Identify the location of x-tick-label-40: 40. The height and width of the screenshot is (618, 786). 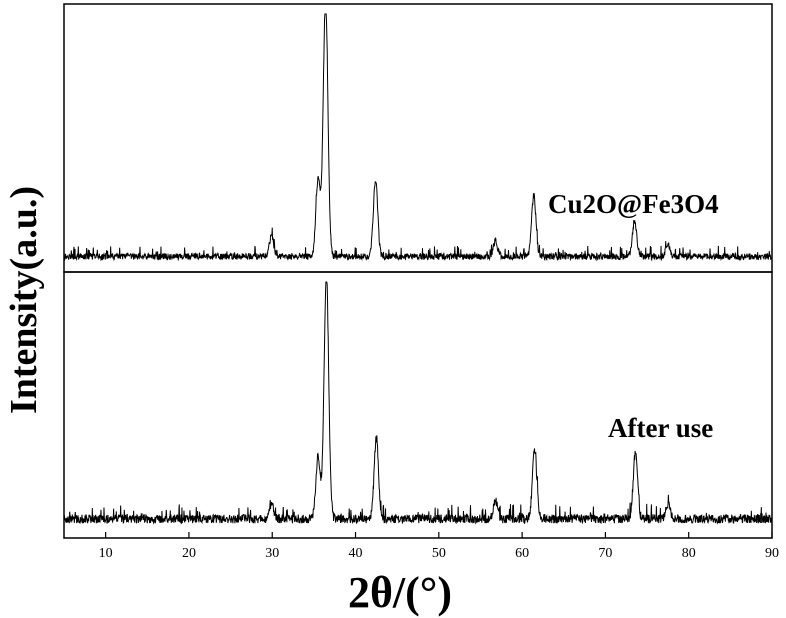
(356, 553).